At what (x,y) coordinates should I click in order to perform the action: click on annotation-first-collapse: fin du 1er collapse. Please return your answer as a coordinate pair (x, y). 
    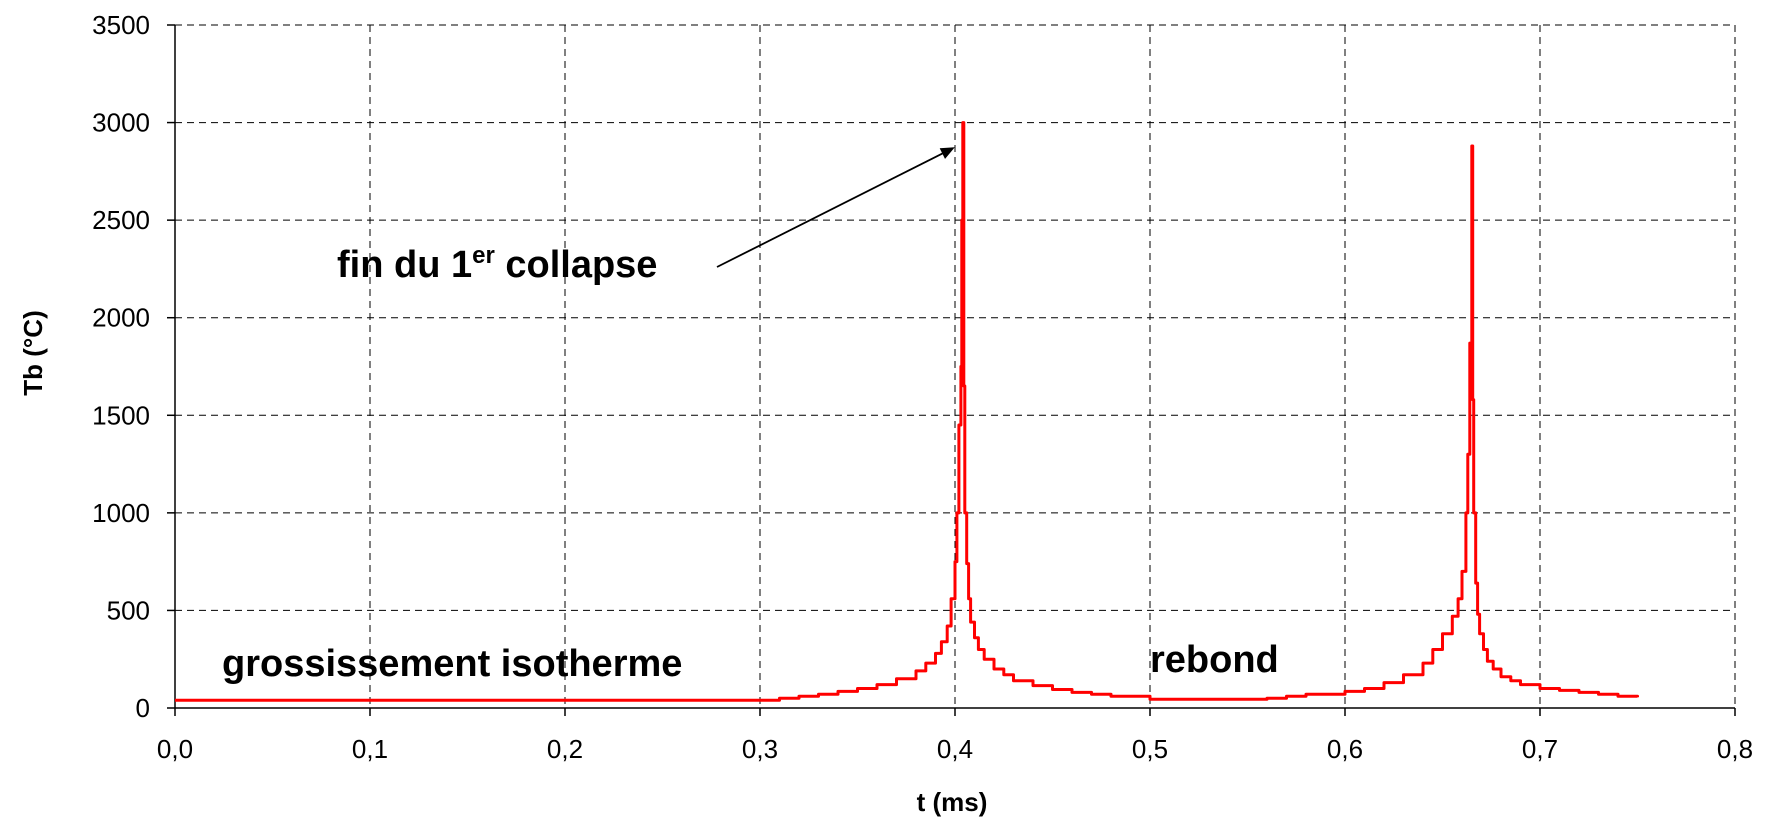
    Looking at the image, I should click on (497, 264).